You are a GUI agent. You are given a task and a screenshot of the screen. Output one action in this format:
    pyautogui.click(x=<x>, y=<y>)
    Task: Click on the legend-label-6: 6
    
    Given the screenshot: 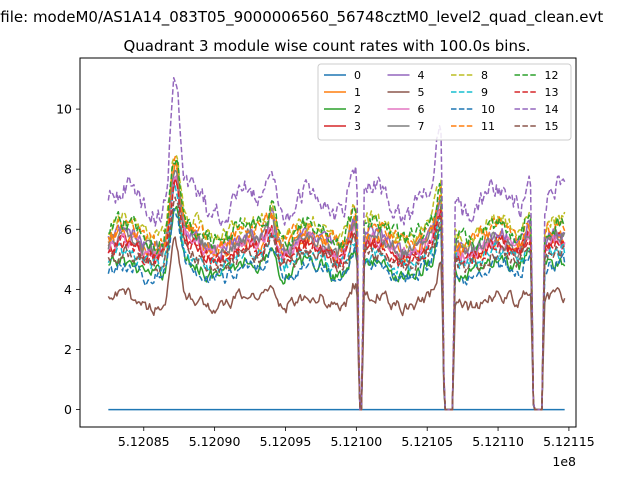 What is the action you would take?
    pyautogui.click(x=421, y=109)
    